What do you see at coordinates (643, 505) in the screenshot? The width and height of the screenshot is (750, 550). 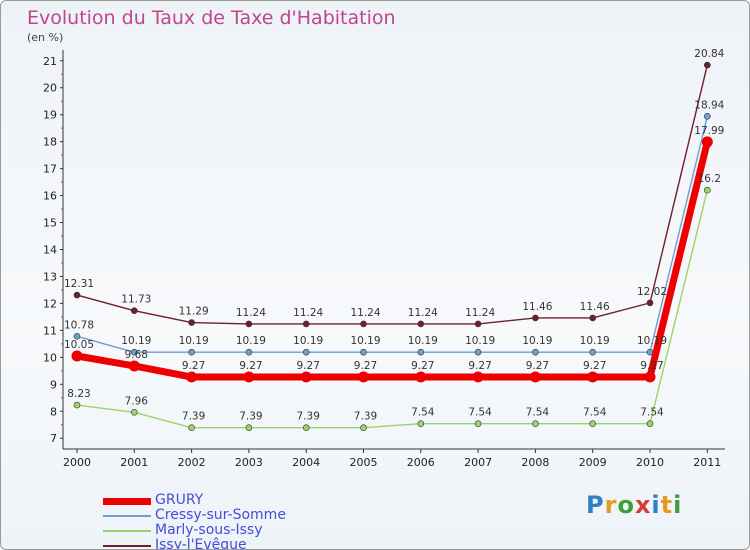 I see `logo-letter: x` at bounding box center [643, 505].